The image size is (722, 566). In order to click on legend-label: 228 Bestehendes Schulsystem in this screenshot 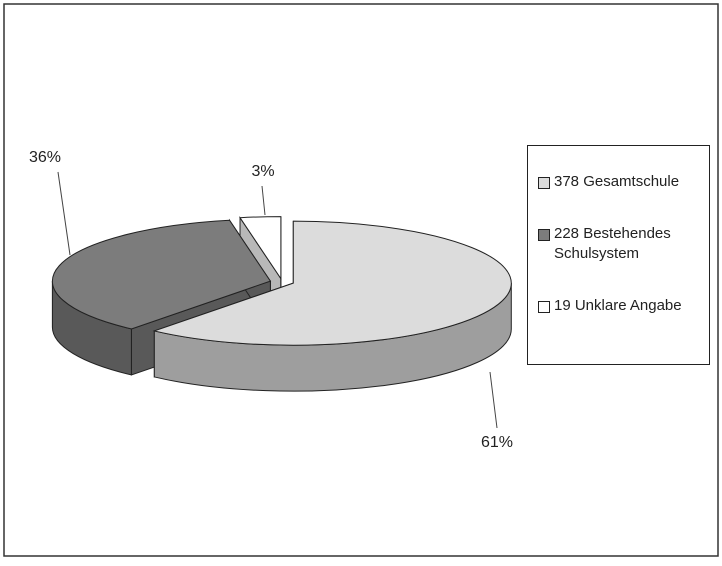, I will do `click(612, 243)`.